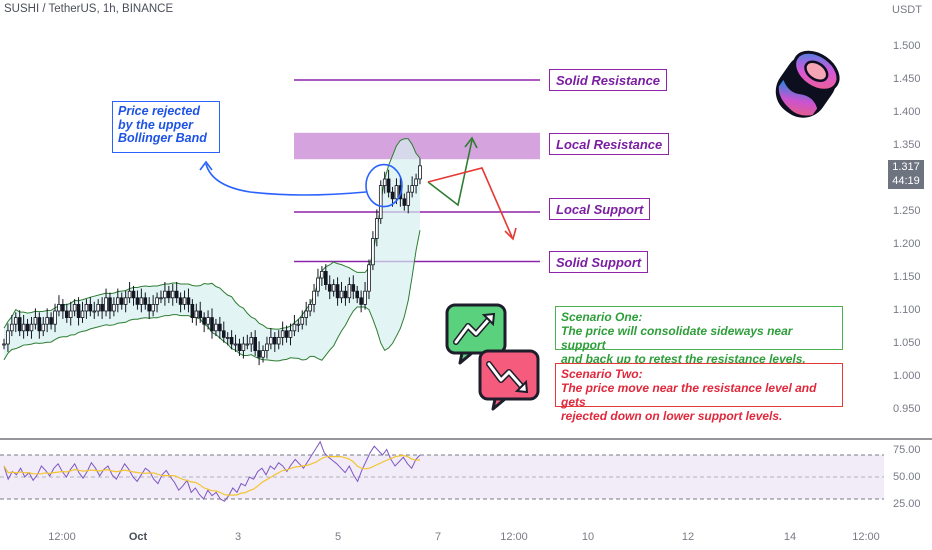  What do you see at coordinates (138, 537) in the screenshot?
I see `time-tick: Oct` at bounding box center [138, 537].